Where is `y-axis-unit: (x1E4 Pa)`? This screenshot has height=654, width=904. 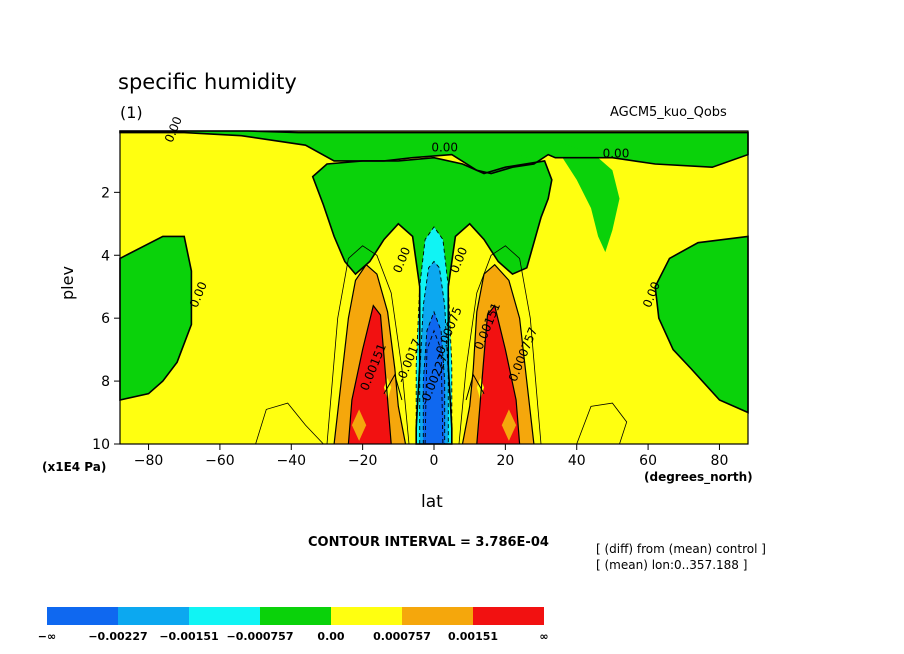
y-axis-unit: (x1E4 Pa) is located at coordinates (74, 467).